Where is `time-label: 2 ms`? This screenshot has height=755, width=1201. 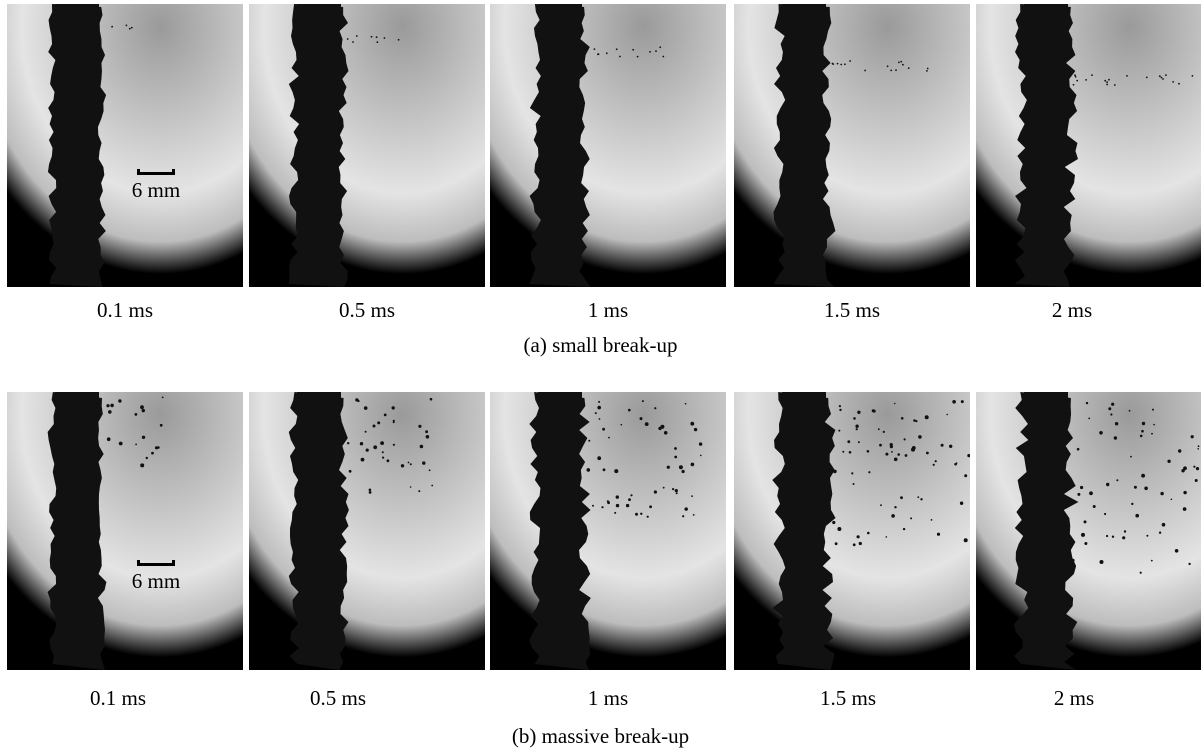 time-label: 2 ms is located at coordinates (1074, 698).